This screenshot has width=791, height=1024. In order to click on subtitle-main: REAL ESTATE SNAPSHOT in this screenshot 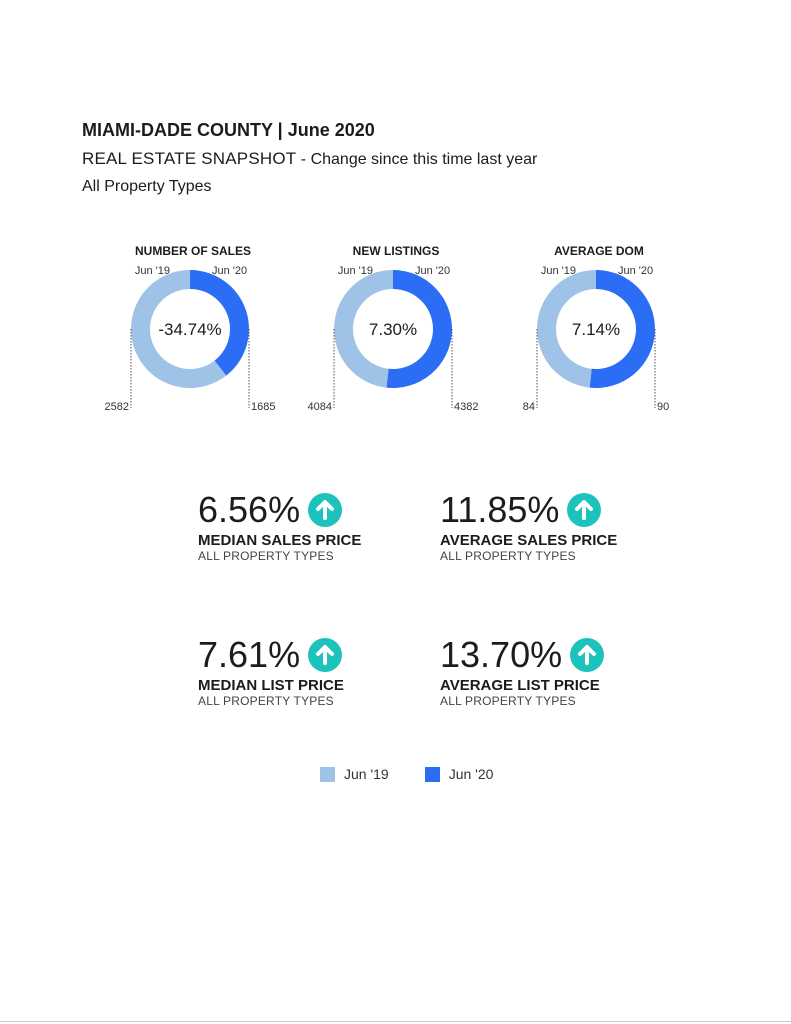, I will do `click(189, 158)`.